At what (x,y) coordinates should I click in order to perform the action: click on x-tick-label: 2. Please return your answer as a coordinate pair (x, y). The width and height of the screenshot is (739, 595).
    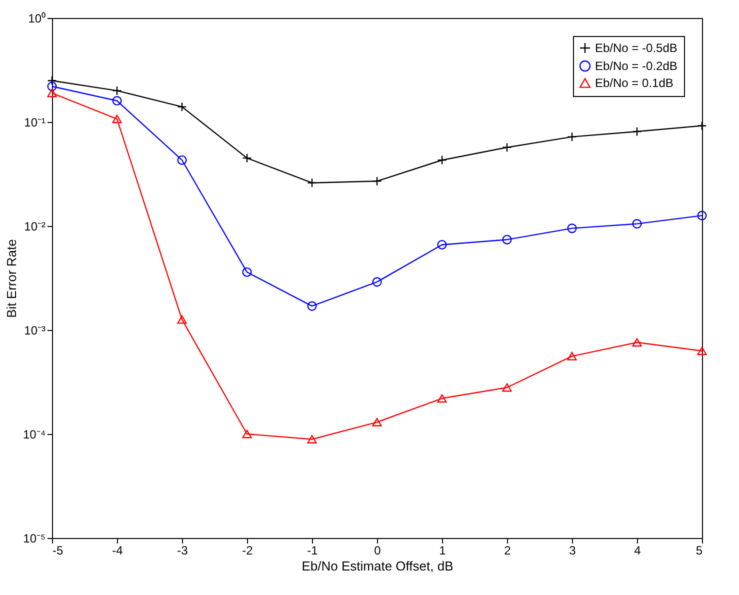
    Looking at the image, I should click on (508, 551).